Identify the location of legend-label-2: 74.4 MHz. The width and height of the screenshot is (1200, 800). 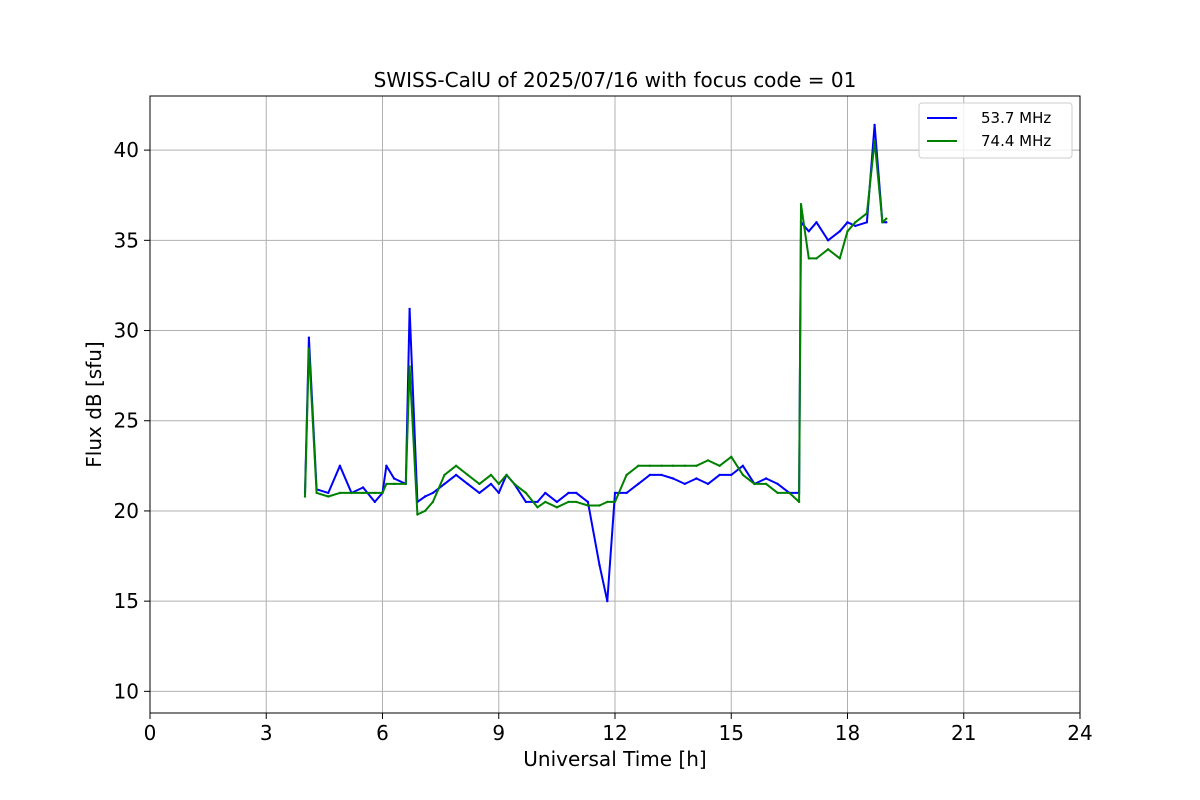
(1016, 141).